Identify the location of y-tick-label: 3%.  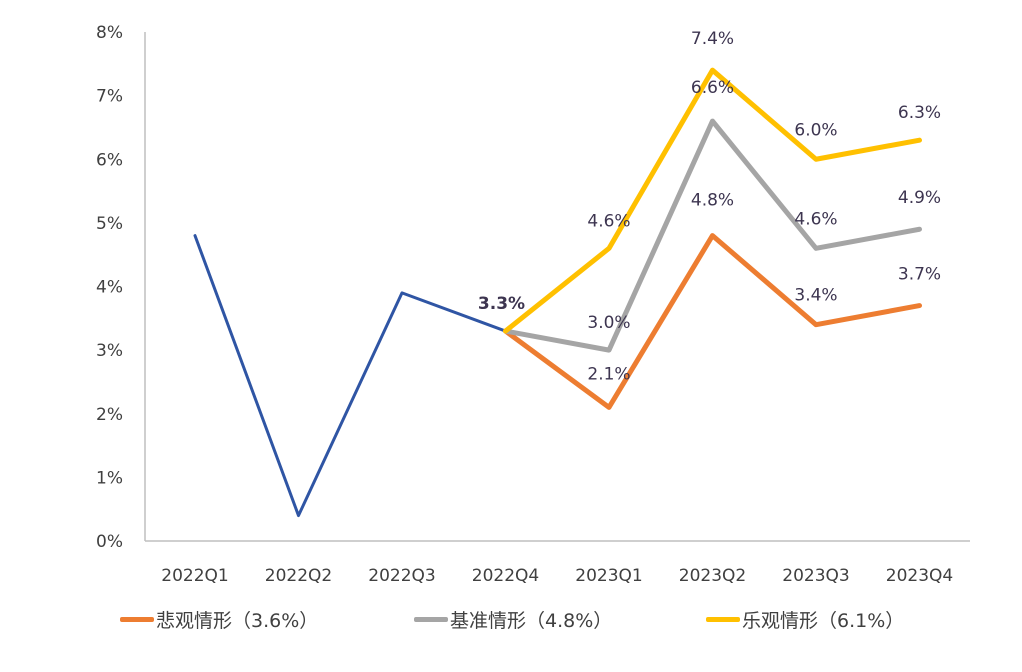
(109, 351).